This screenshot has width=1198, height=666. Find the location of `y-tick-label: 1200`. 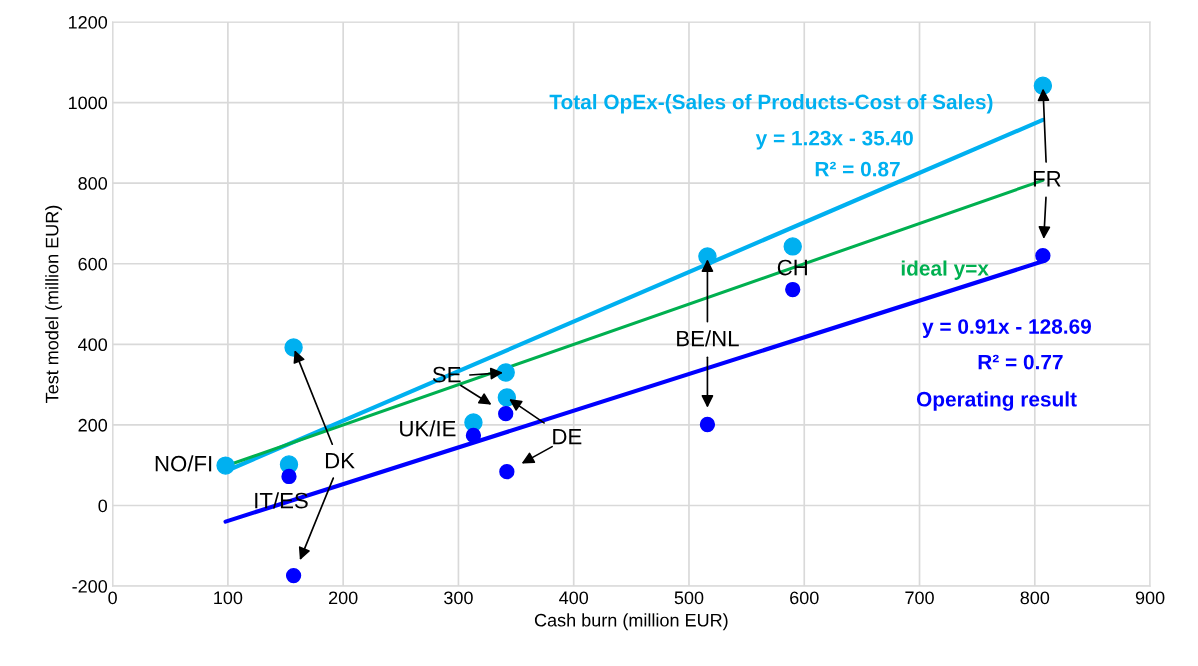

y-tick-label: 1200 is located at coordinates (88, 22).